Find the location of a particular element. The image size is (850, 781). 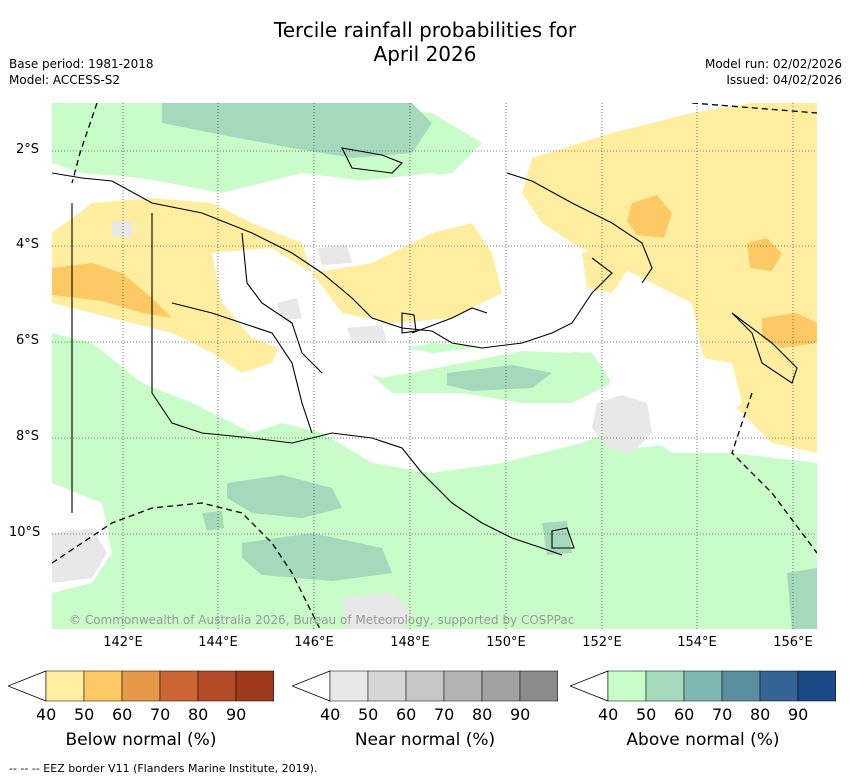

base-period: Base period: 1981-2018 is located at coordinates (81, 64).